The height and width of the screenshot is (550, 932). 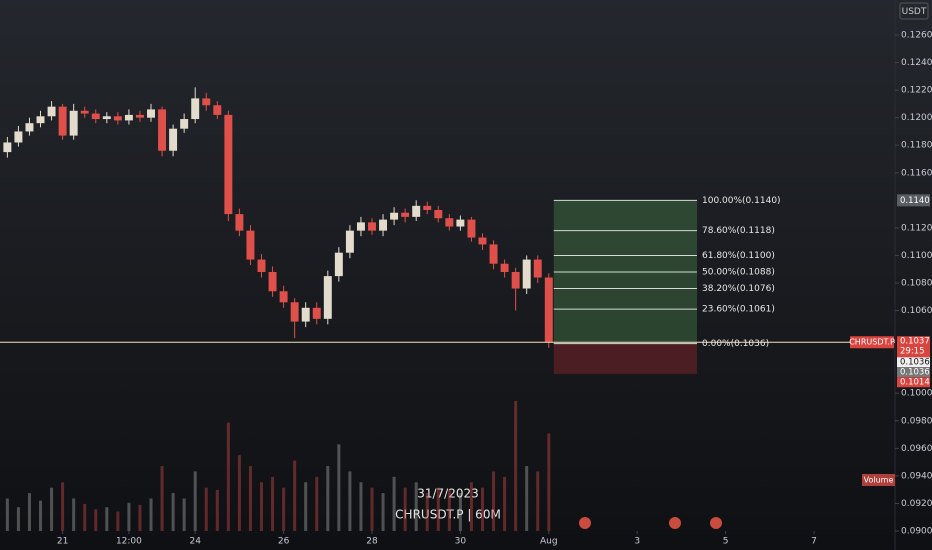 I want to click on symbol-tag-bg, so click(x=872, y=342).